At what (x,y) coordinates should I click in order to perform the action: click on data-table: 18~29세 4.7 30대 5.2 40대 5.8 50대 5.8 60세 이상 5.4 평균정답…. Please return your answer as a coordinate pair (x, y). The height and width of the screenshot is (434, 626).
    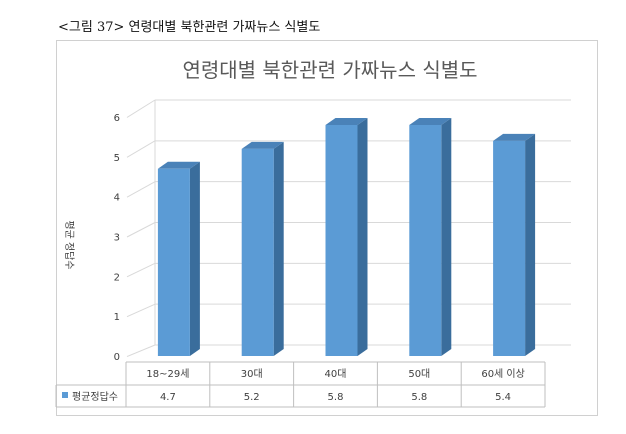
    Looking at the image, I should click on (300, 384).